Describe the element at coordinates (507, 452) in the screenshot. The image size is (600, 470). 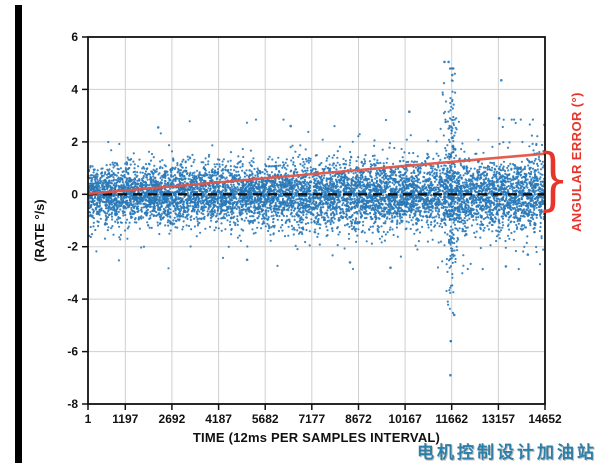
I see `watermark-text: 电机控制设计加油站` at that location.